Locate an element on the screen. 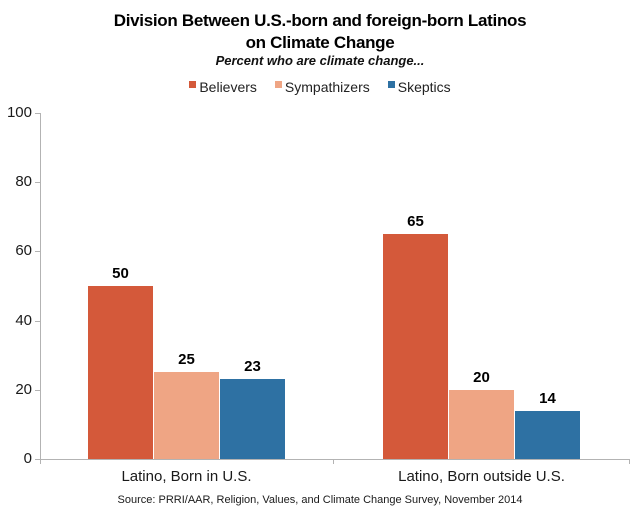 Image resolution: width=640 pixels, height=515 pixels. y-axis-label-100: 100 is located at coordinates (19, 112).